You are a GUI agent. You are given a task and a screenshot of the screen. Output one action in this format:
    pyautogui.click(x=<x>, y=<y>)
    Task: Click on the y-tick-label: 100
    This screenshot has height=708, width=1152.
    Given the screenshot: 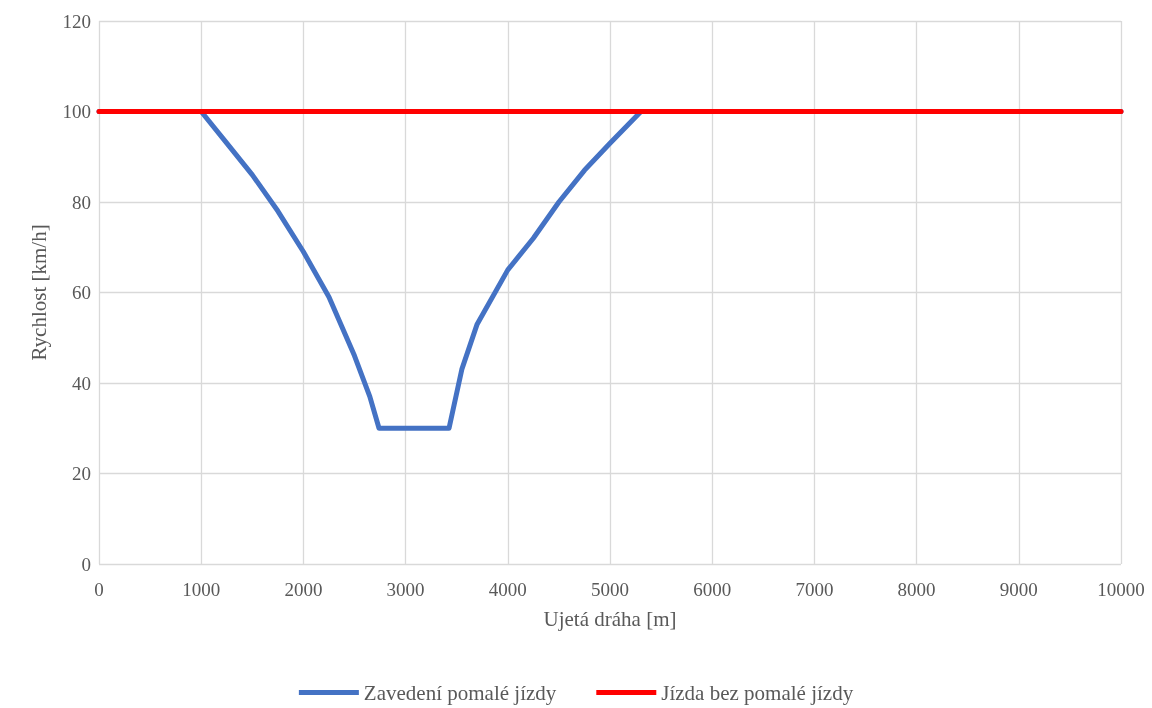 What is the action you would take?
    pyautogui.click(x=76, y=111)
    